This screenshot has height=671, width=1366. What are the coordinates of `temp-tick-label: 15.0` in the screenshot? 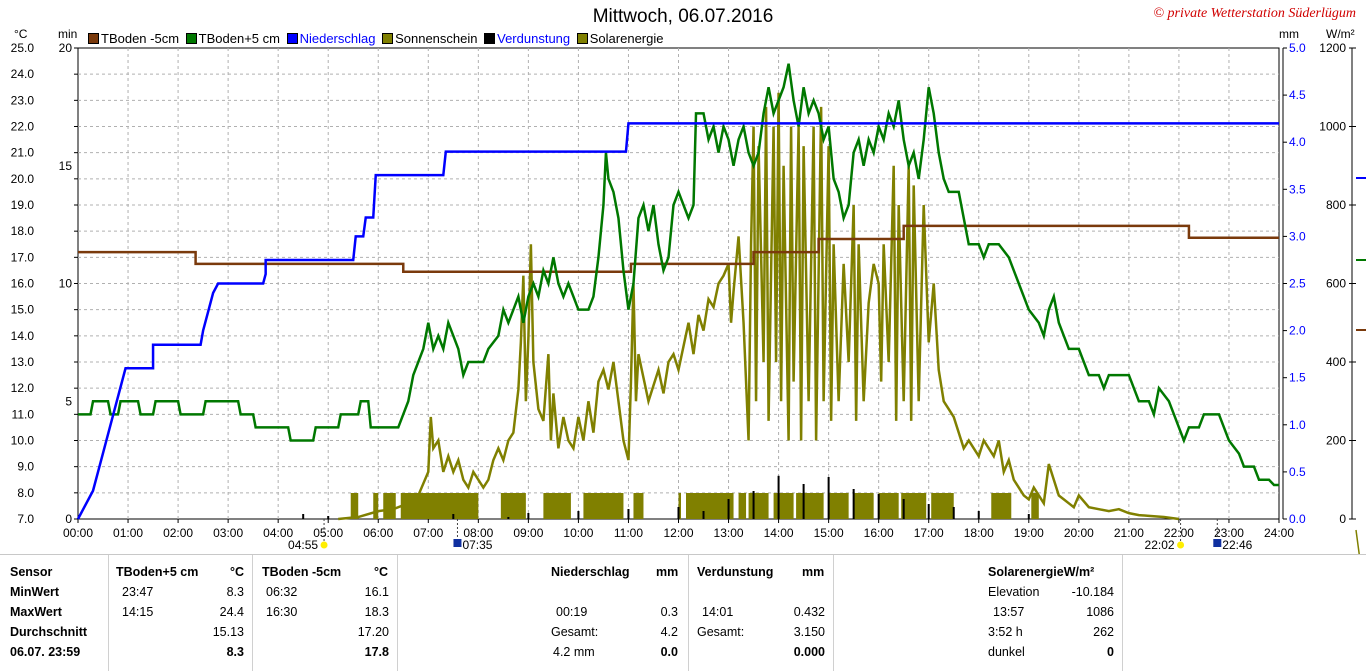 It's located at (23, 310).